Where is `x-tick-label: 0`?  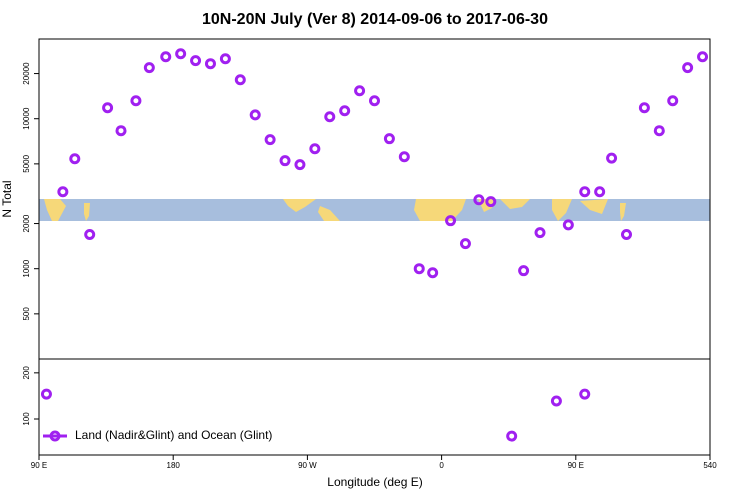 x-tick-label: 0 is located at coordinates (441, 465).